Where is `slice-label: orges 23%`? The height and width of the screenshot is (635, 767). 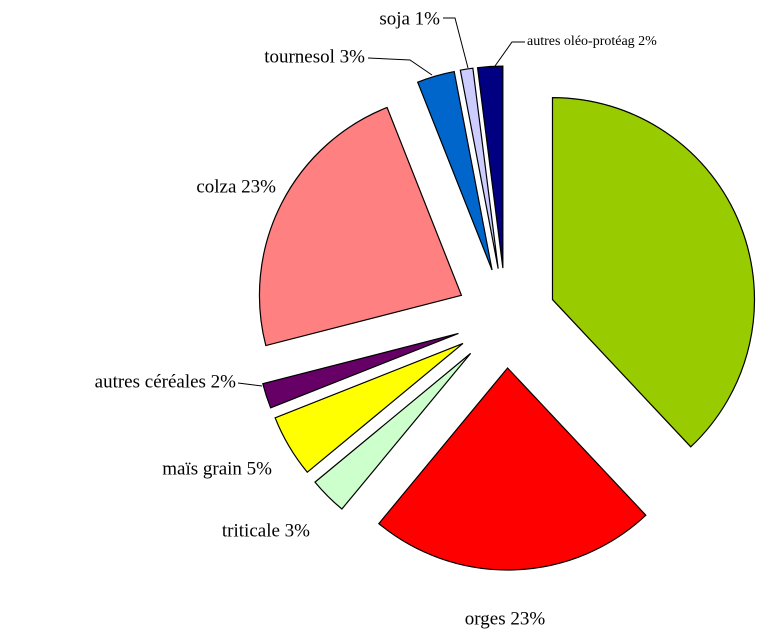 slice-label: orges 23% is located at coordinates (505, 618).